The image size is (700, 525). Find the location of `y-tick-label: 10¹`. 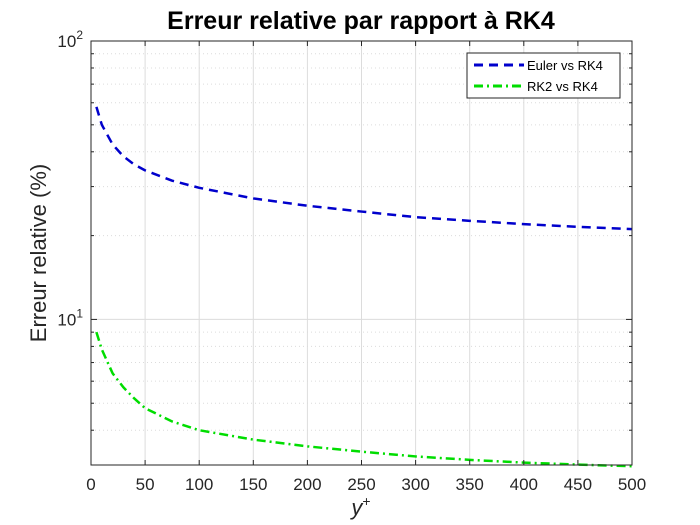

y-tick-label: 10¹ is located at coordinates (70, 317).